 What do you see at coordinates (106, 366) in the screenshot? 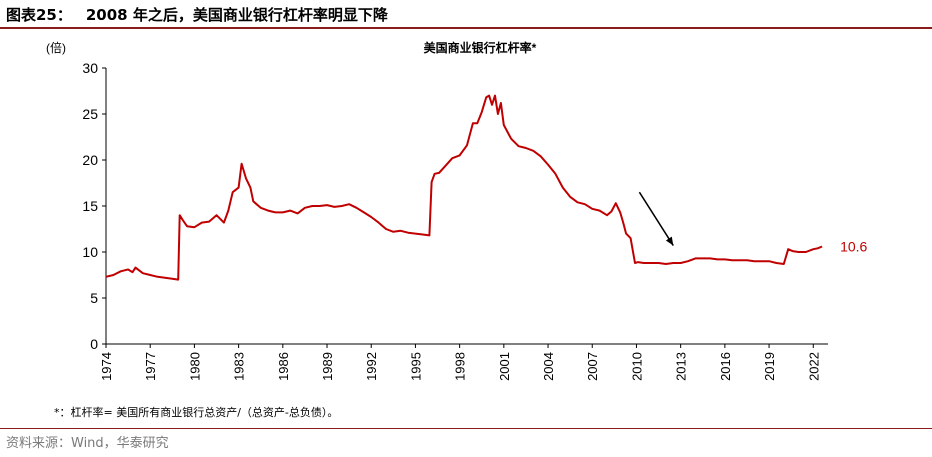
I see `x-tick-label: 1974` at bounding box center [106, 366].